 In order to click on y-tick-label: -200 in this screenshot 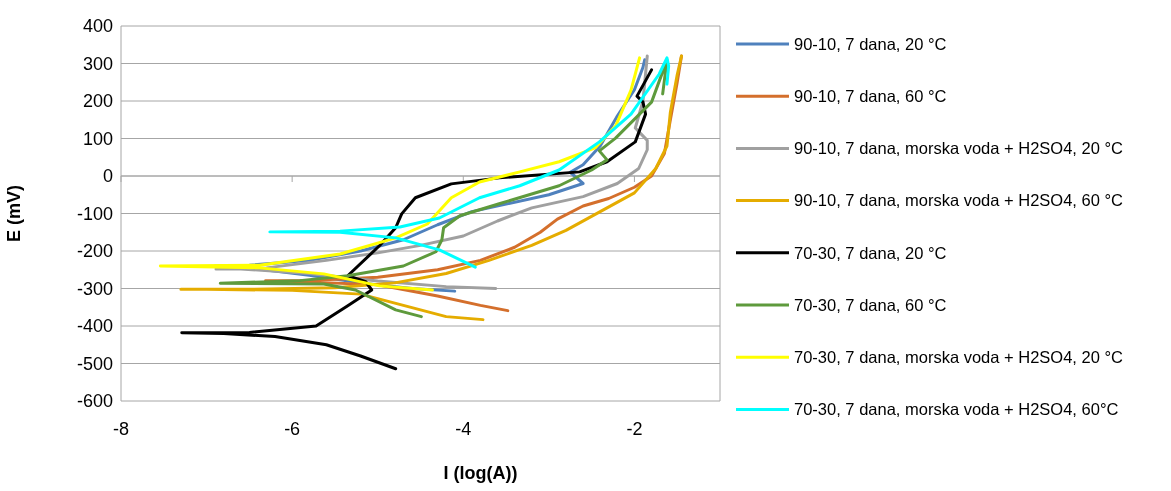, I will do `click(94, 251)`.